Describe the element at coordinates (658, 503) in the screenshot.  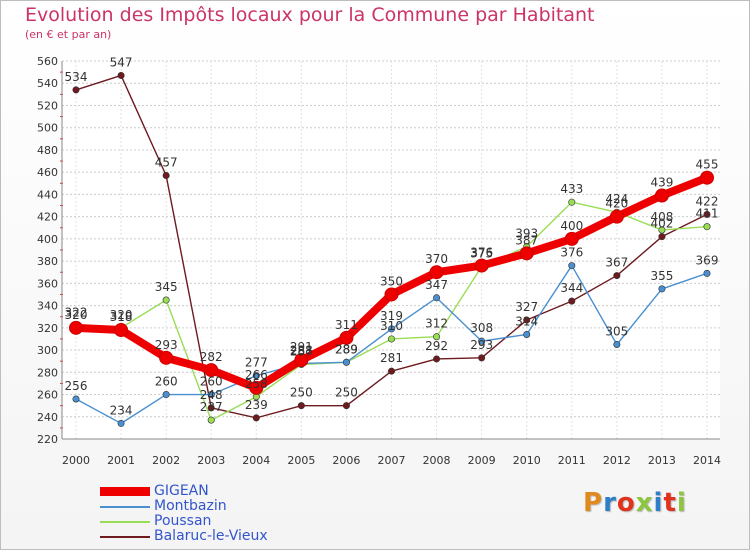
I see `logo-letter: i` at that location.